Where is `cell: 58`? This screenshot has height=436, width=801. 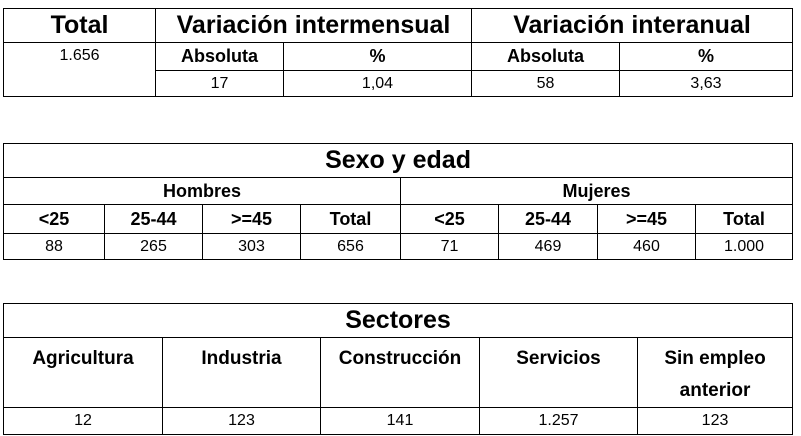
cell: 58 is located at coordinates (545, 83).